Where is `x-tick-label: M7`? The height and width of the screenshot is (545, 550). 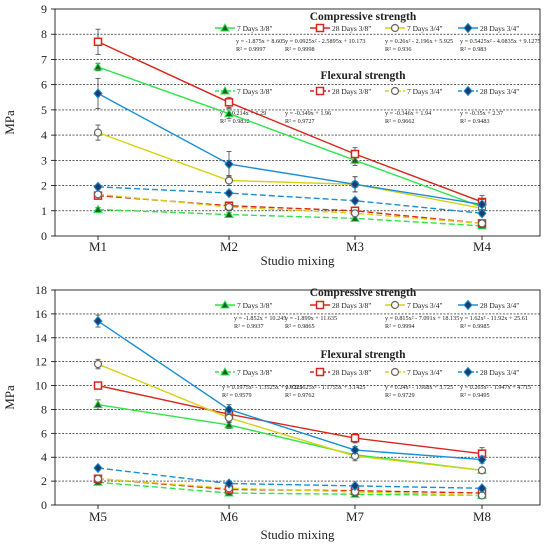 x-tick-label: M7 is located at coordinates (355, 516).